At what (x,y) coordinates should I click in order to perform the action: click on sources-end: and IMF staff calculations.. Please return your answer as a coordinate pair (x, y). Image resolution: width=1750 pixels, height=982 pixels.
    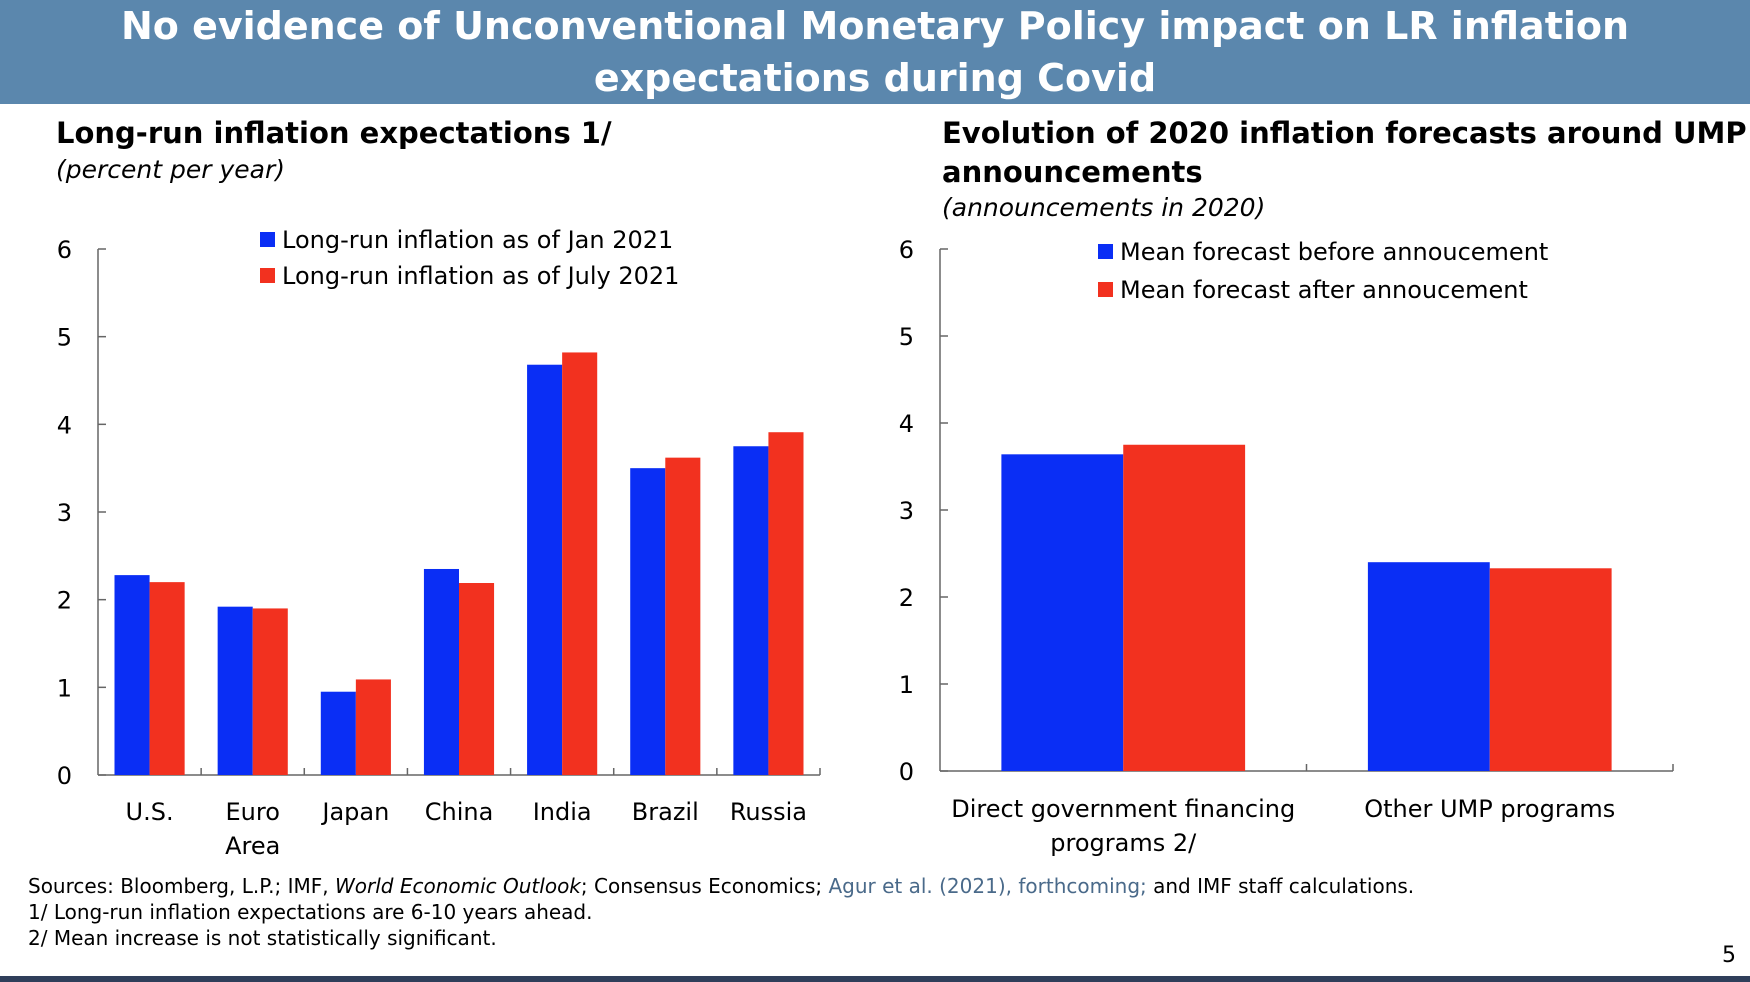
    Looking at the image, I should click on (1280, 886).